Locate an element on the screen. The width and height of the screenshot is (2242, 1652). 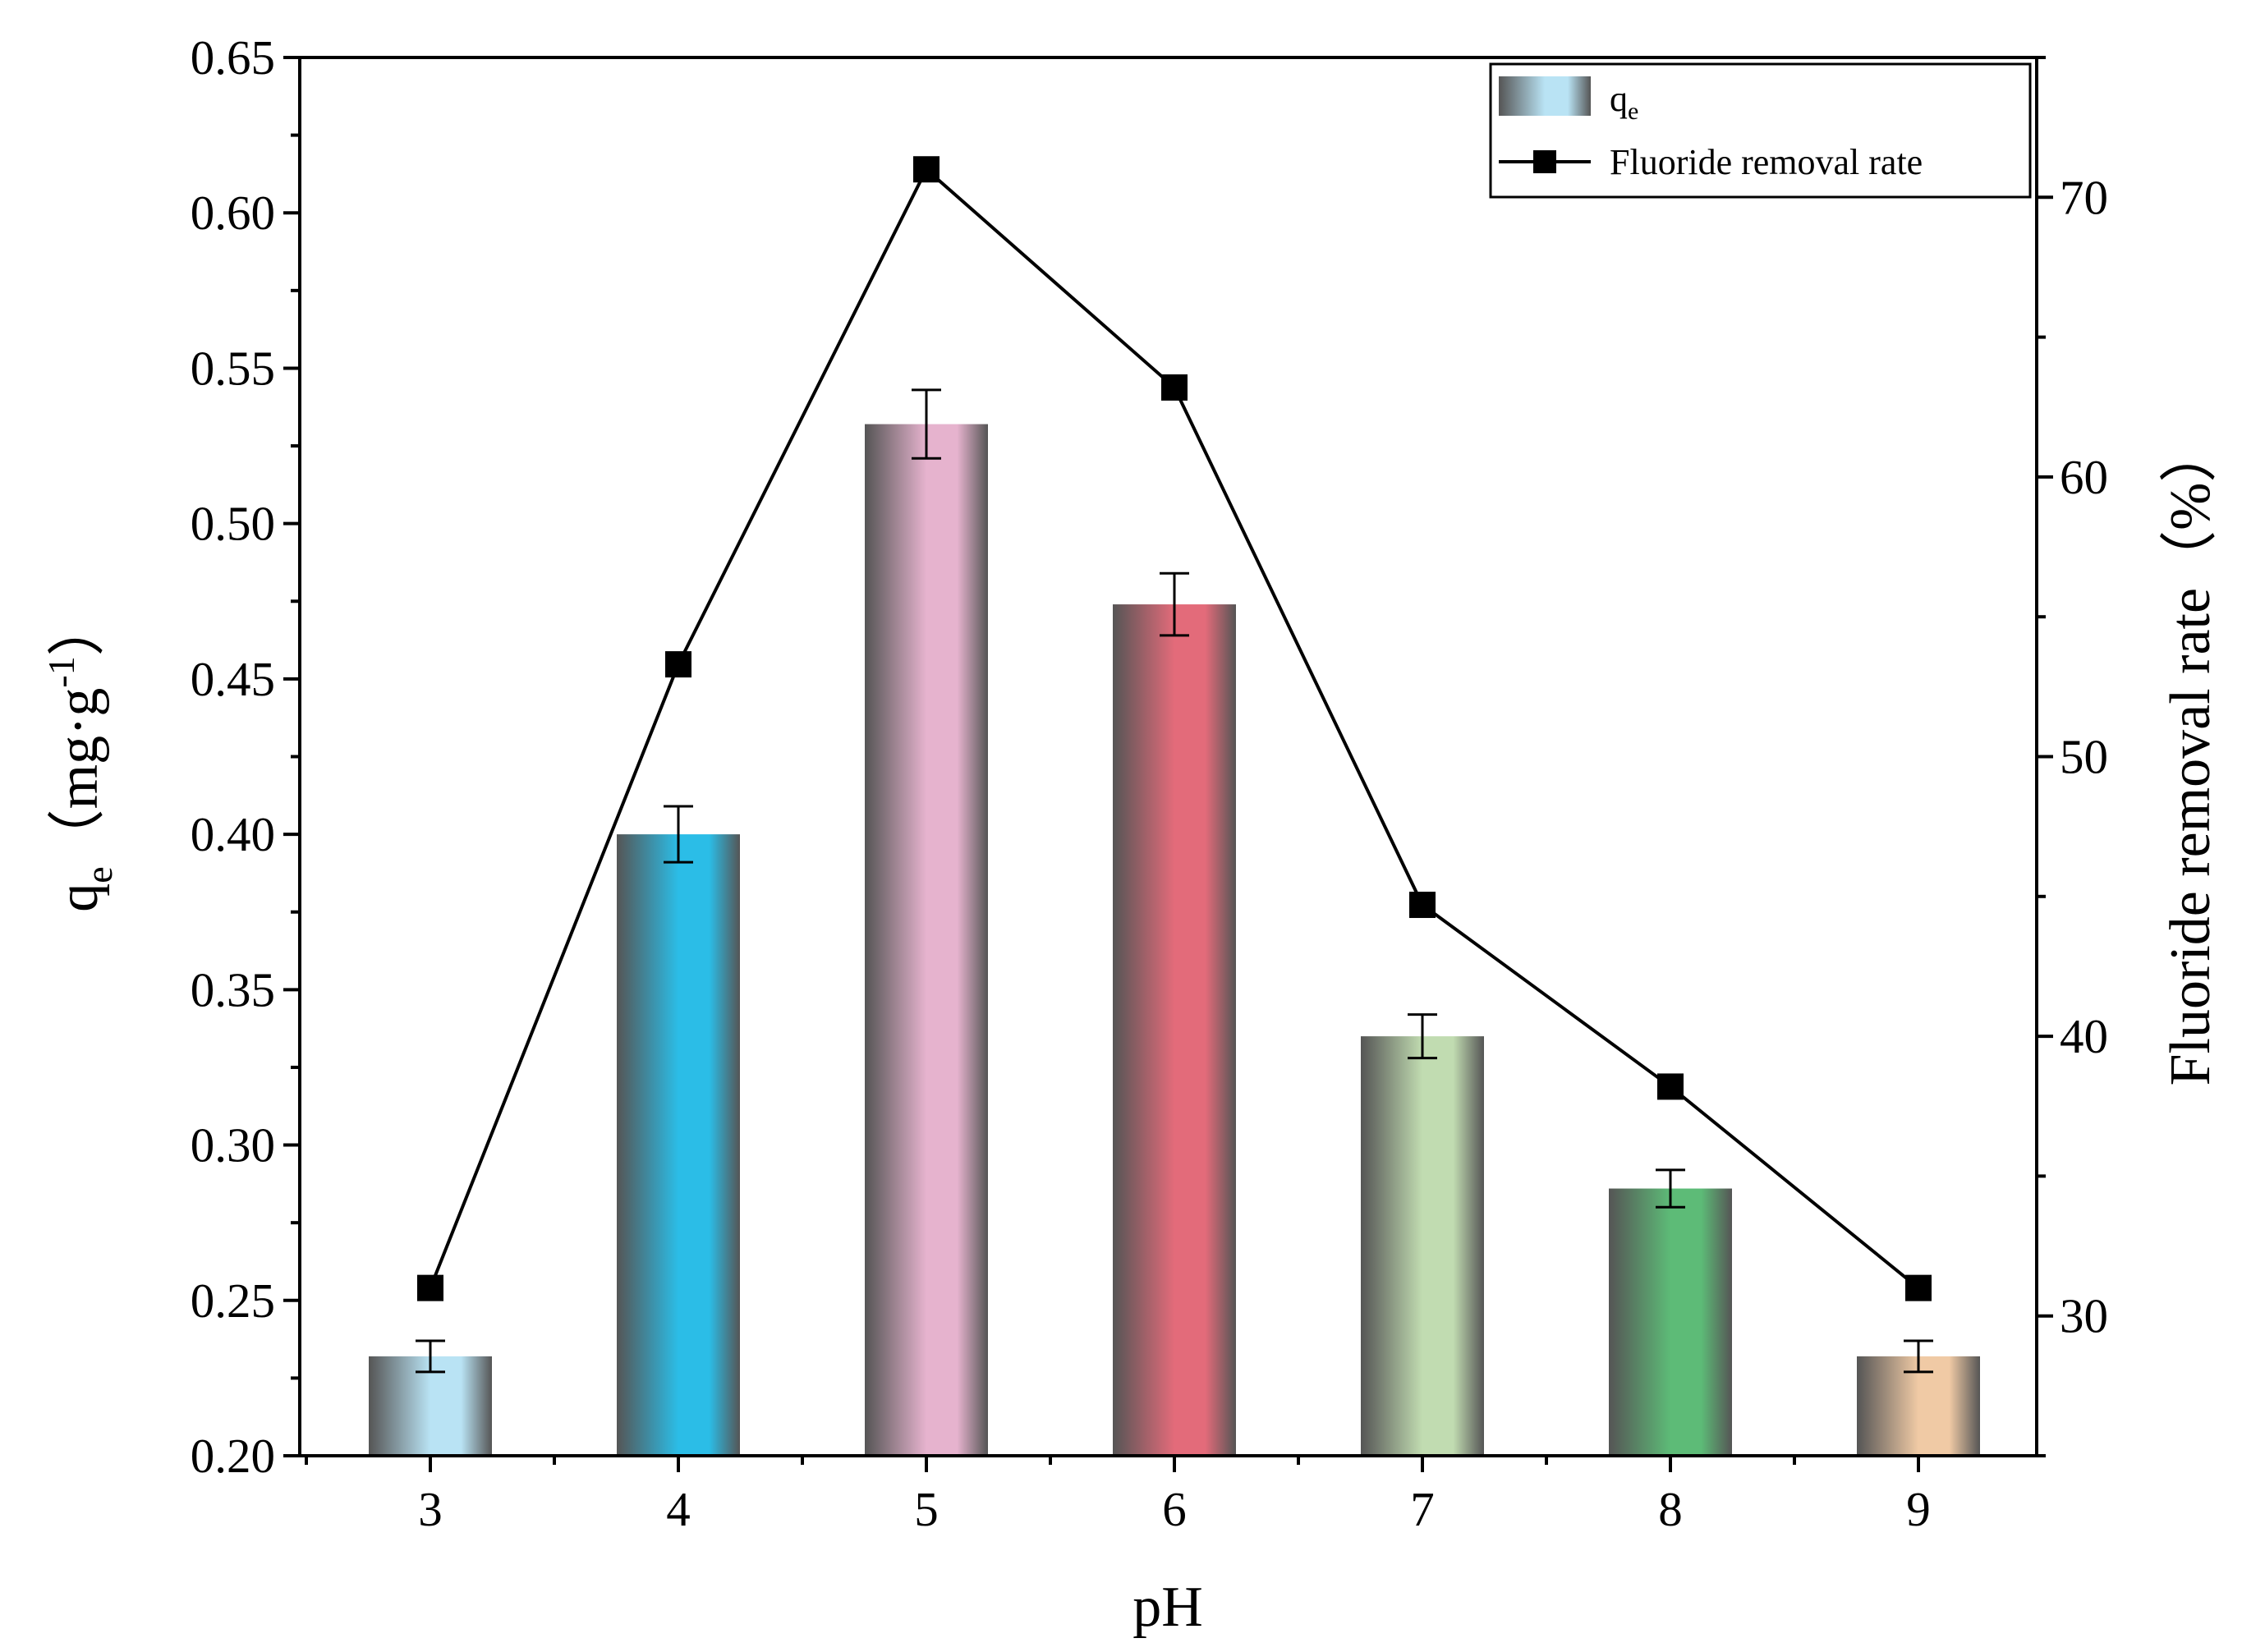
x-axis-title: pH is located at coordinates (1167, 1608).